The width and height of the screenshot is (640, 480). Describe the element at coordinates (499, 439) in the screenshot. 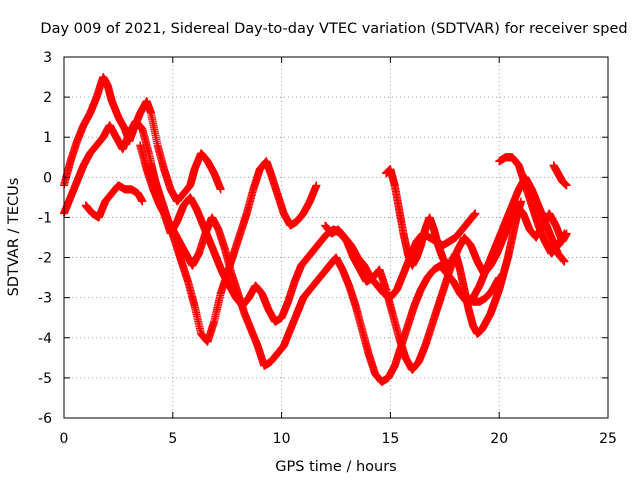

I see `x-tick-label: 20` at that location.